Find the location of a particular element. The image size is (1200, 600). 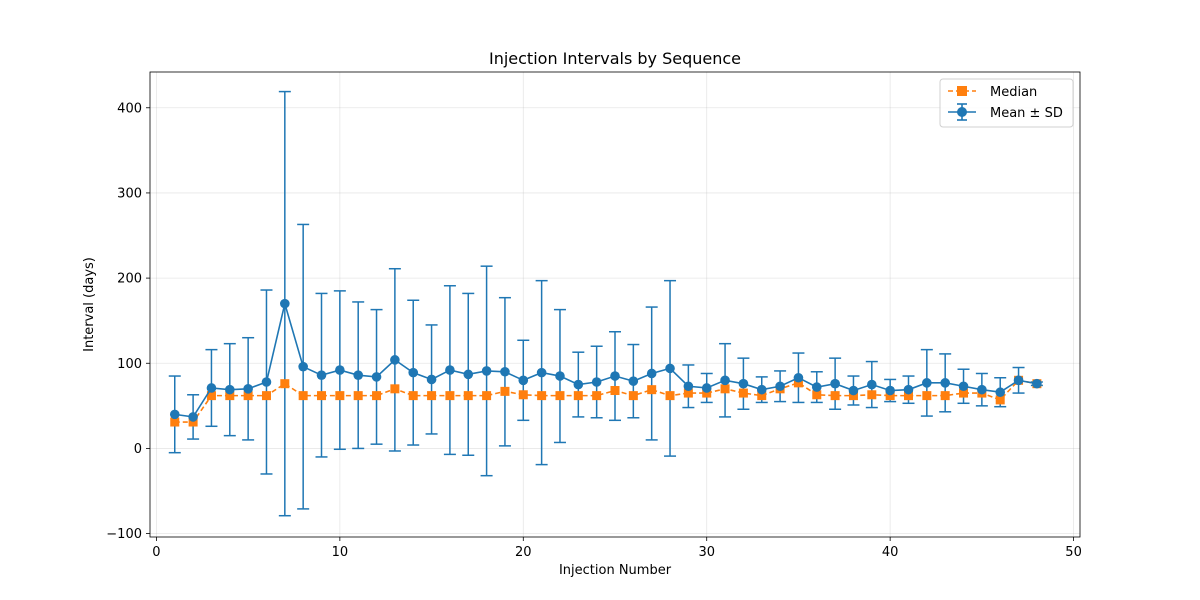

x-tick-label: 50 is located at coordinates (1073, 552).